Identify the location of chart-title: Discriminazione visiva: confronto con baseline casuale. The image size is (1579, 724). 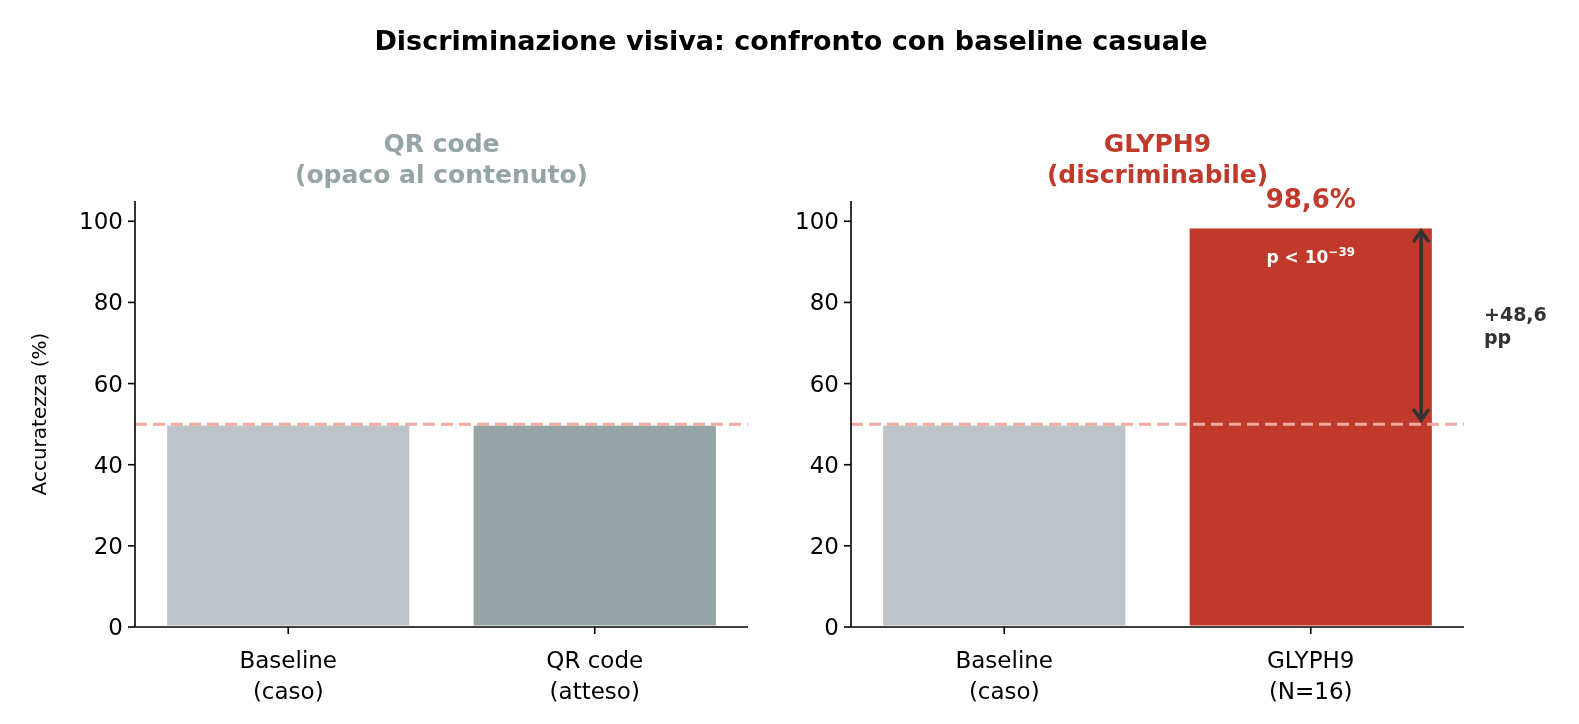
(791, 40).